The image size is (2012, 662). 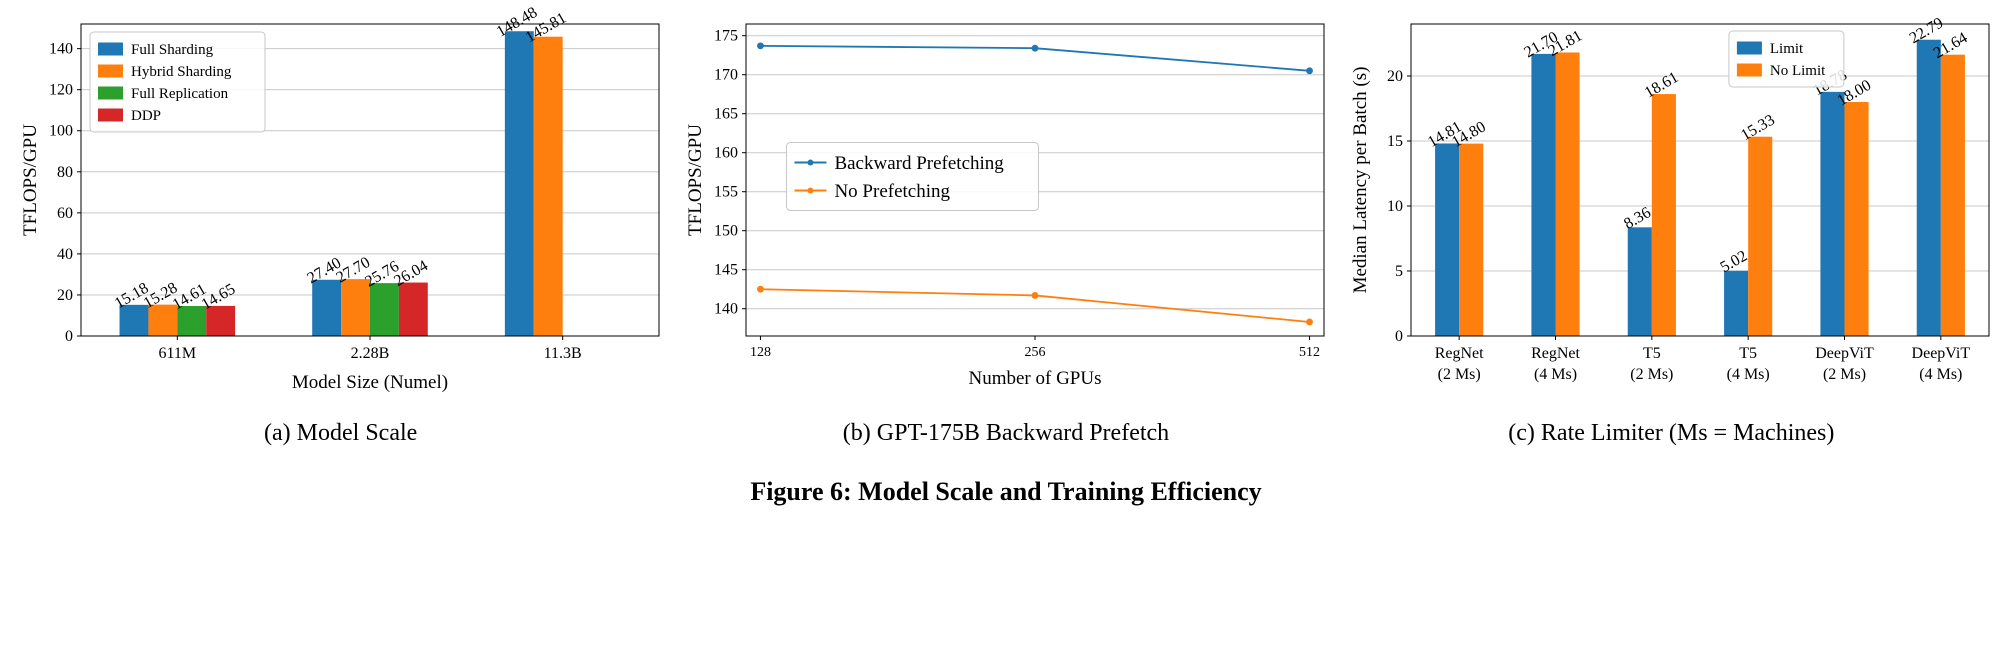 What do you see at coordinates (1787, 49) in the screenshot?
I see `legend-label: Limit` at bounding box center [1787, 49].